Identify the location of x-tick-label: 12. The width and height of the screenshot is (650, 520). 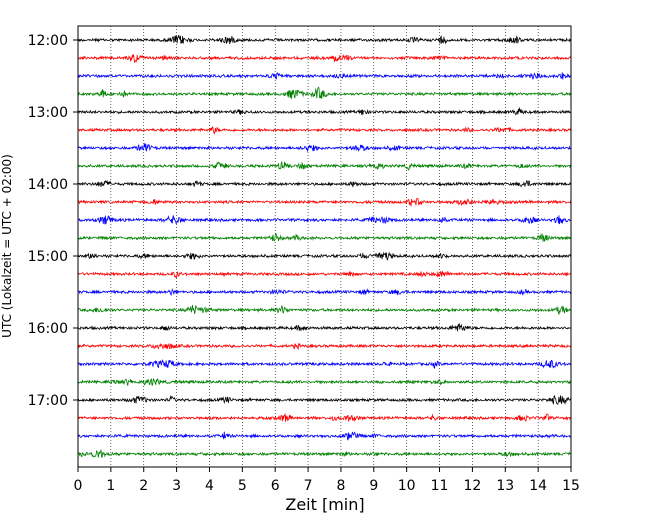
(472, 486).